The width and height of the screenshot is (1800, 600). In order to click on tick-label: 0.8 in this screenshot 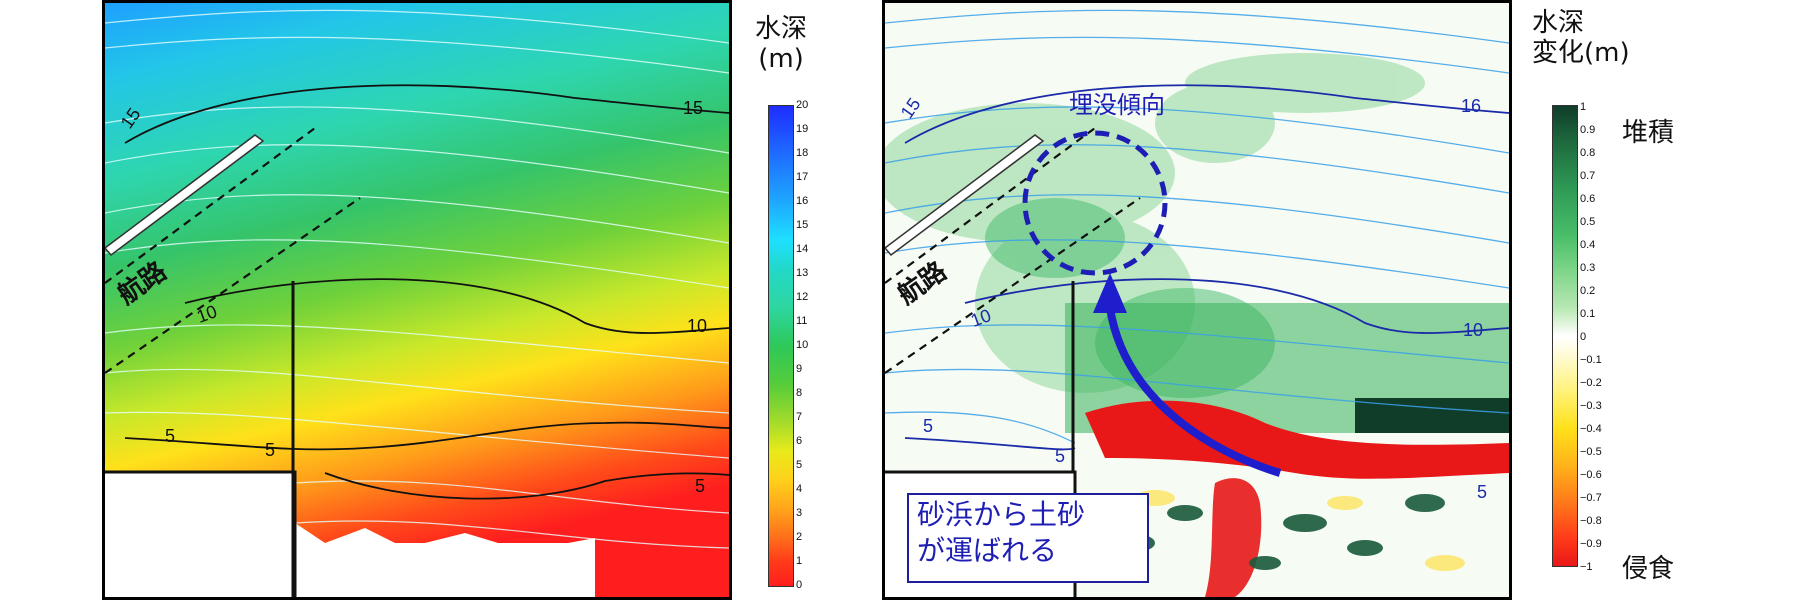, I will do `click(1588, 153)`.